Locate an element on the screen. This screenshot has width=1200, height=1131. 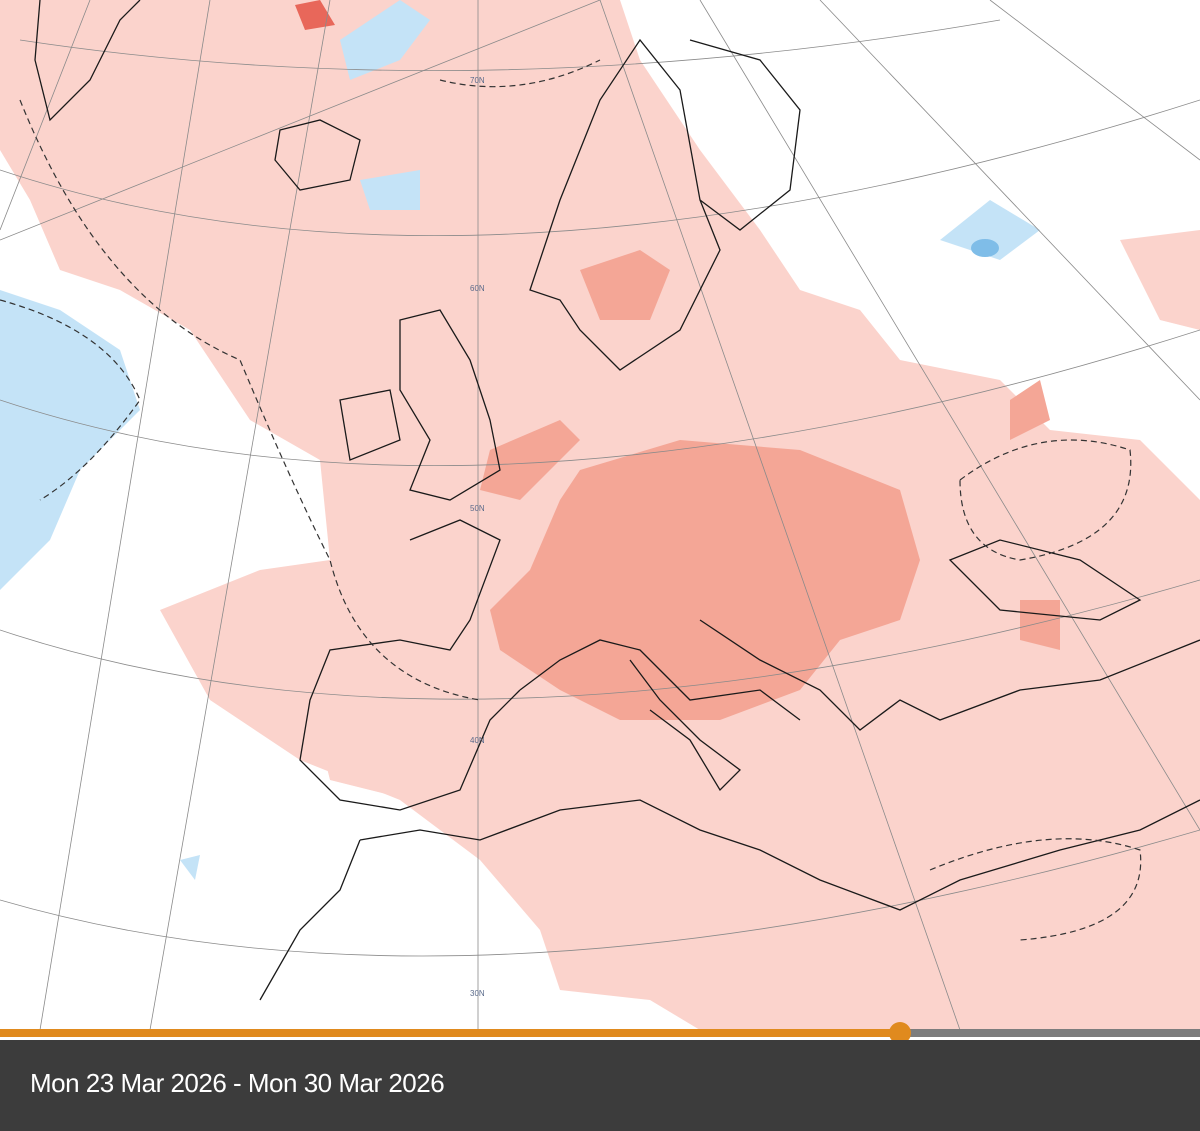
lat-label-70n: 70N is located at coordinates (477, 80).